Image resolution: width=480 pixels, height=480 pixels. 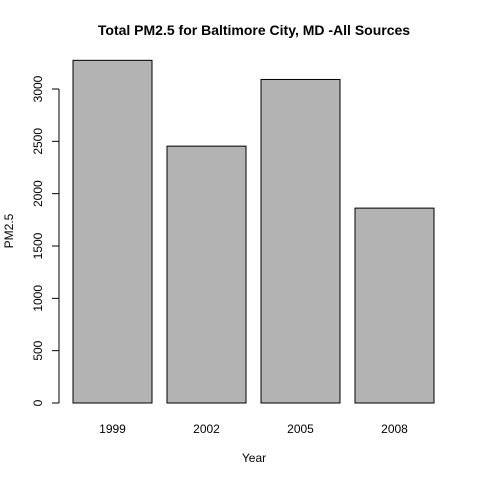 What do you see at coordinates (300, 429) in the screenshot?
I see `x-tick-label-2005: 2005` at bounding box center [300, 429].